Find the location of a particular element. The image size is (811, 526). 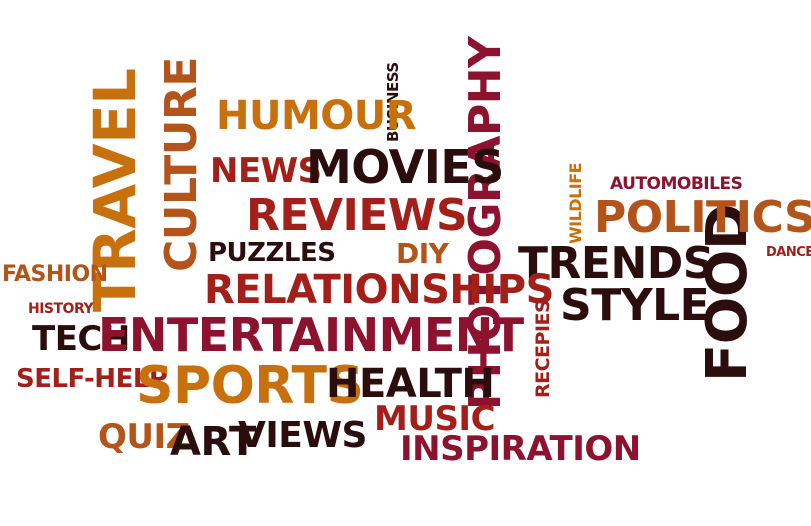

word-style: STYLE is located at coordinates (635, 305).